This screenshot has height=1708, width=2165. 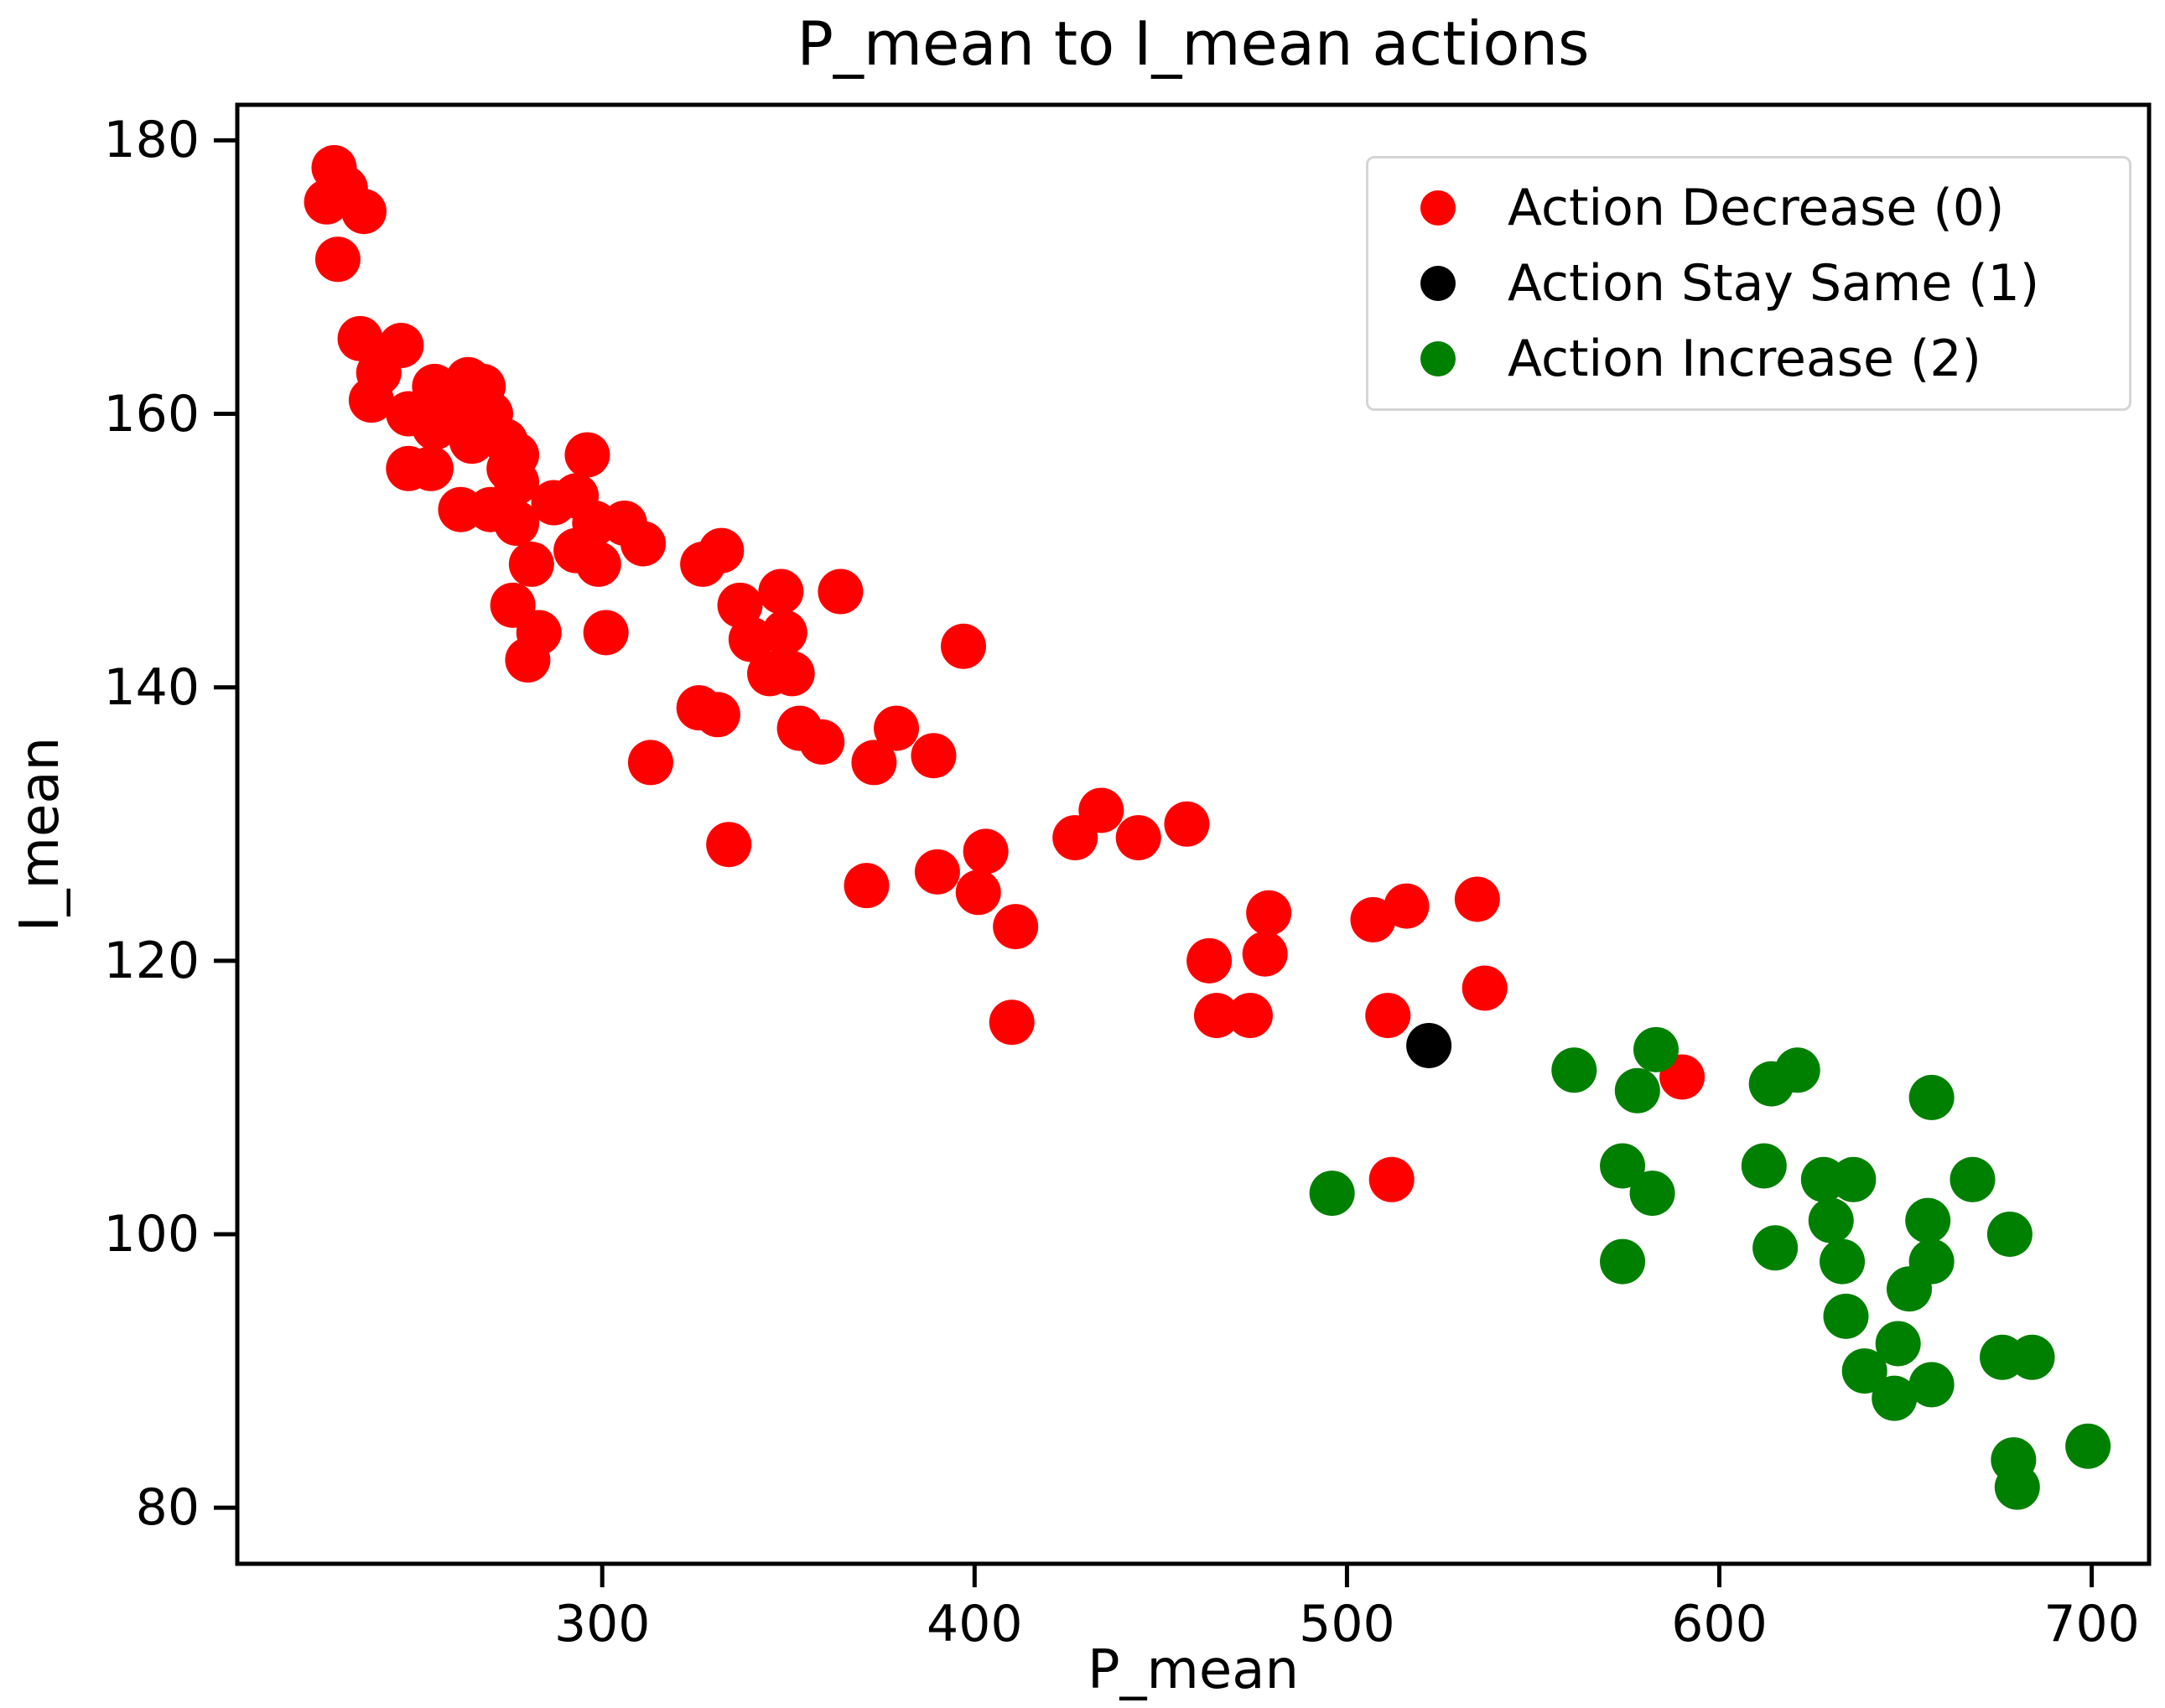 I want to click on x-tick-label: 700, so click(x=2091, y=1624).